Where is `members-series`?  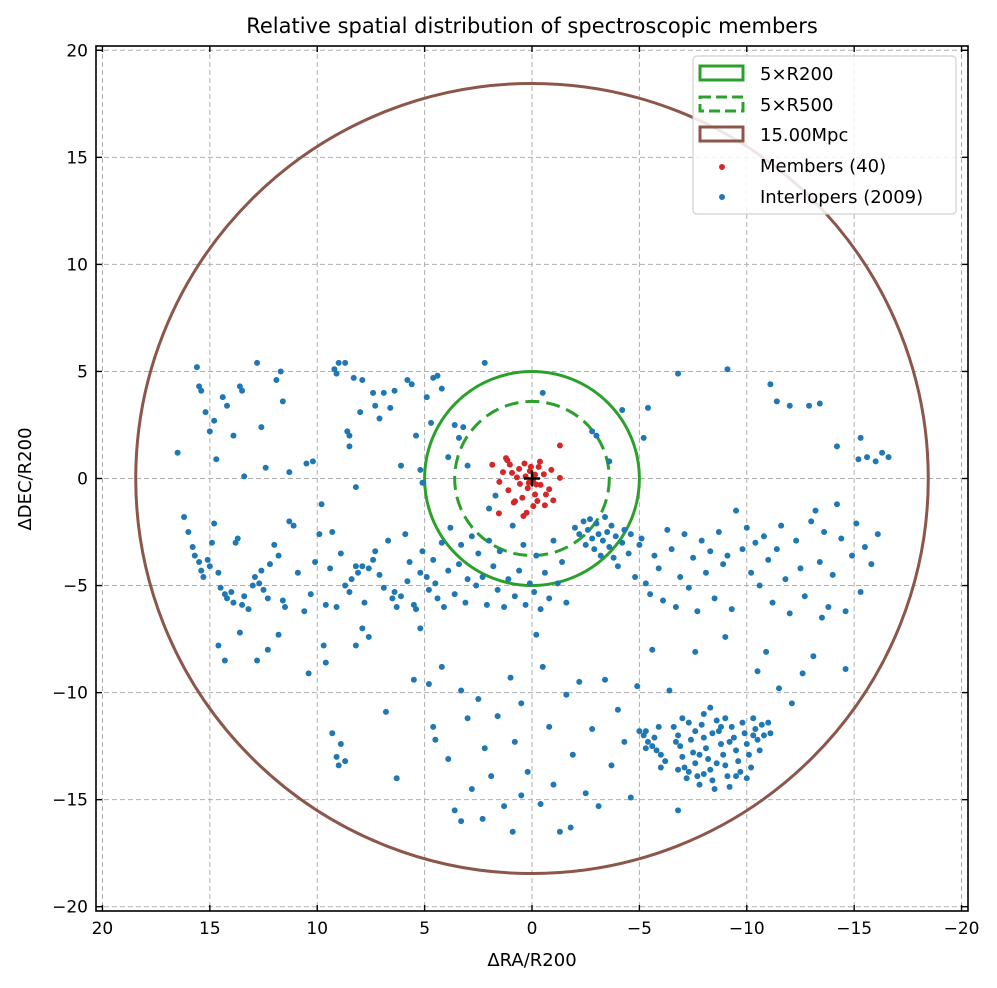
members-series is located at coordinates (526, 480).